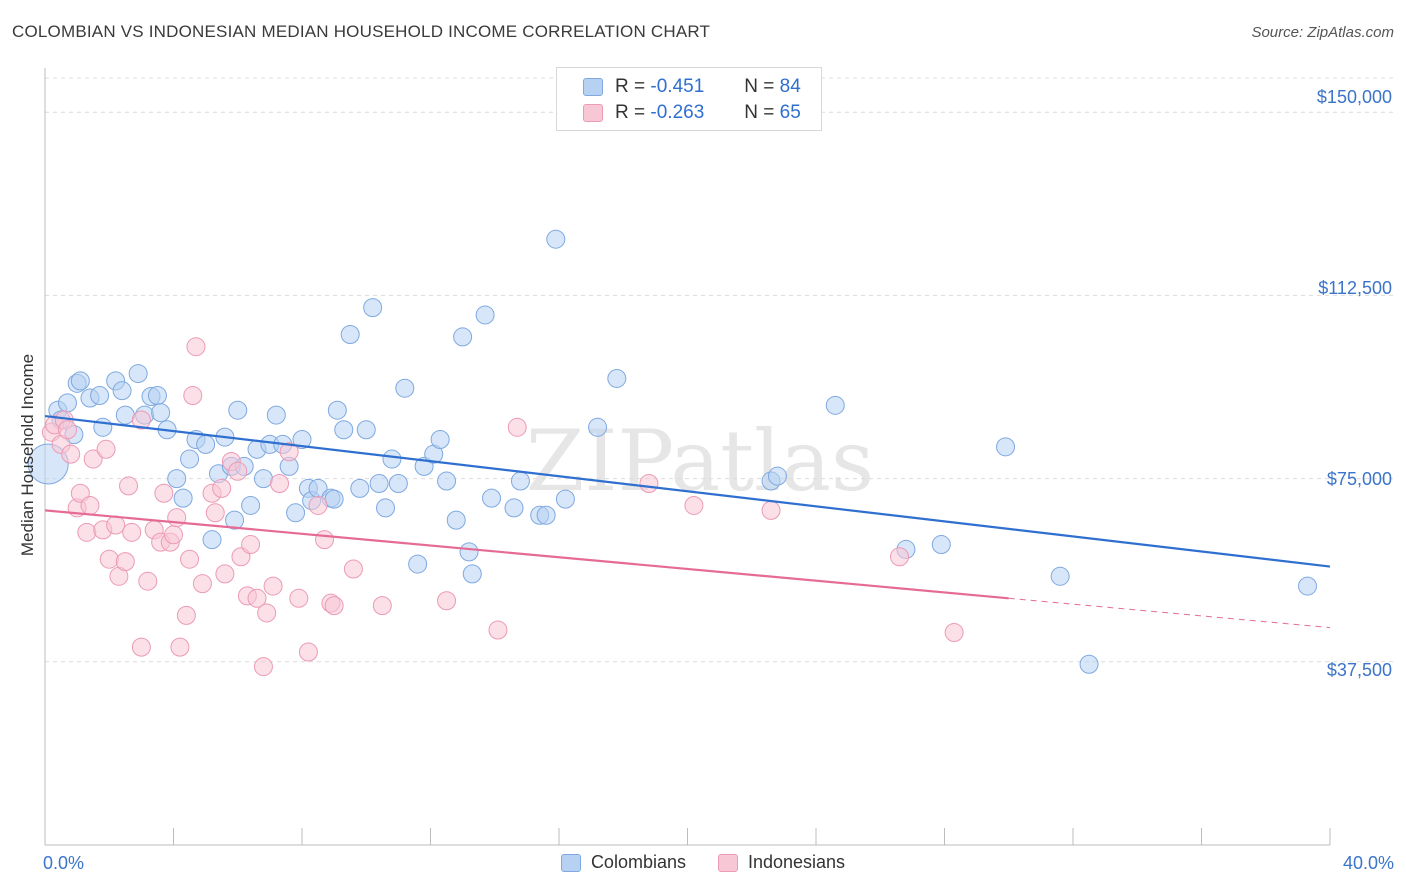  Describe the element at coordinates (796, 862) in the screenshot. I see `legend-label: Indonesians` at that location.